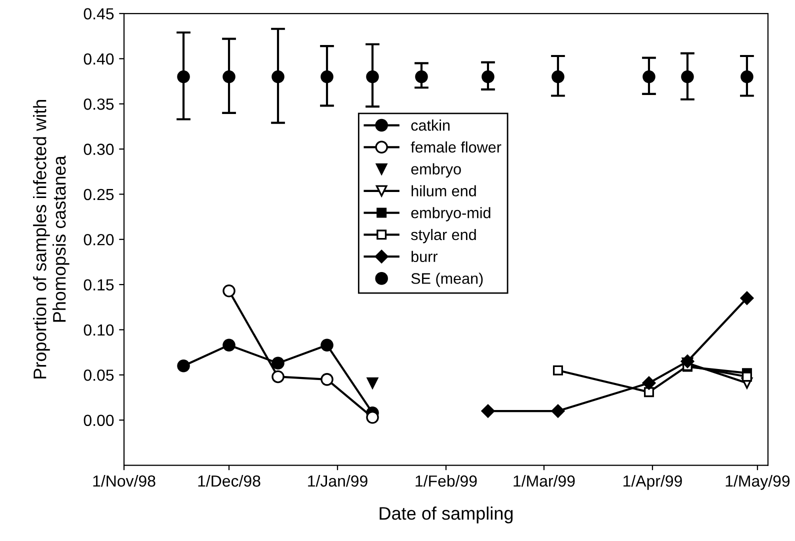  Describe the element at coordinates (99, 104) in the screenshot. I see `y-tick-label: 0.35` at that location.